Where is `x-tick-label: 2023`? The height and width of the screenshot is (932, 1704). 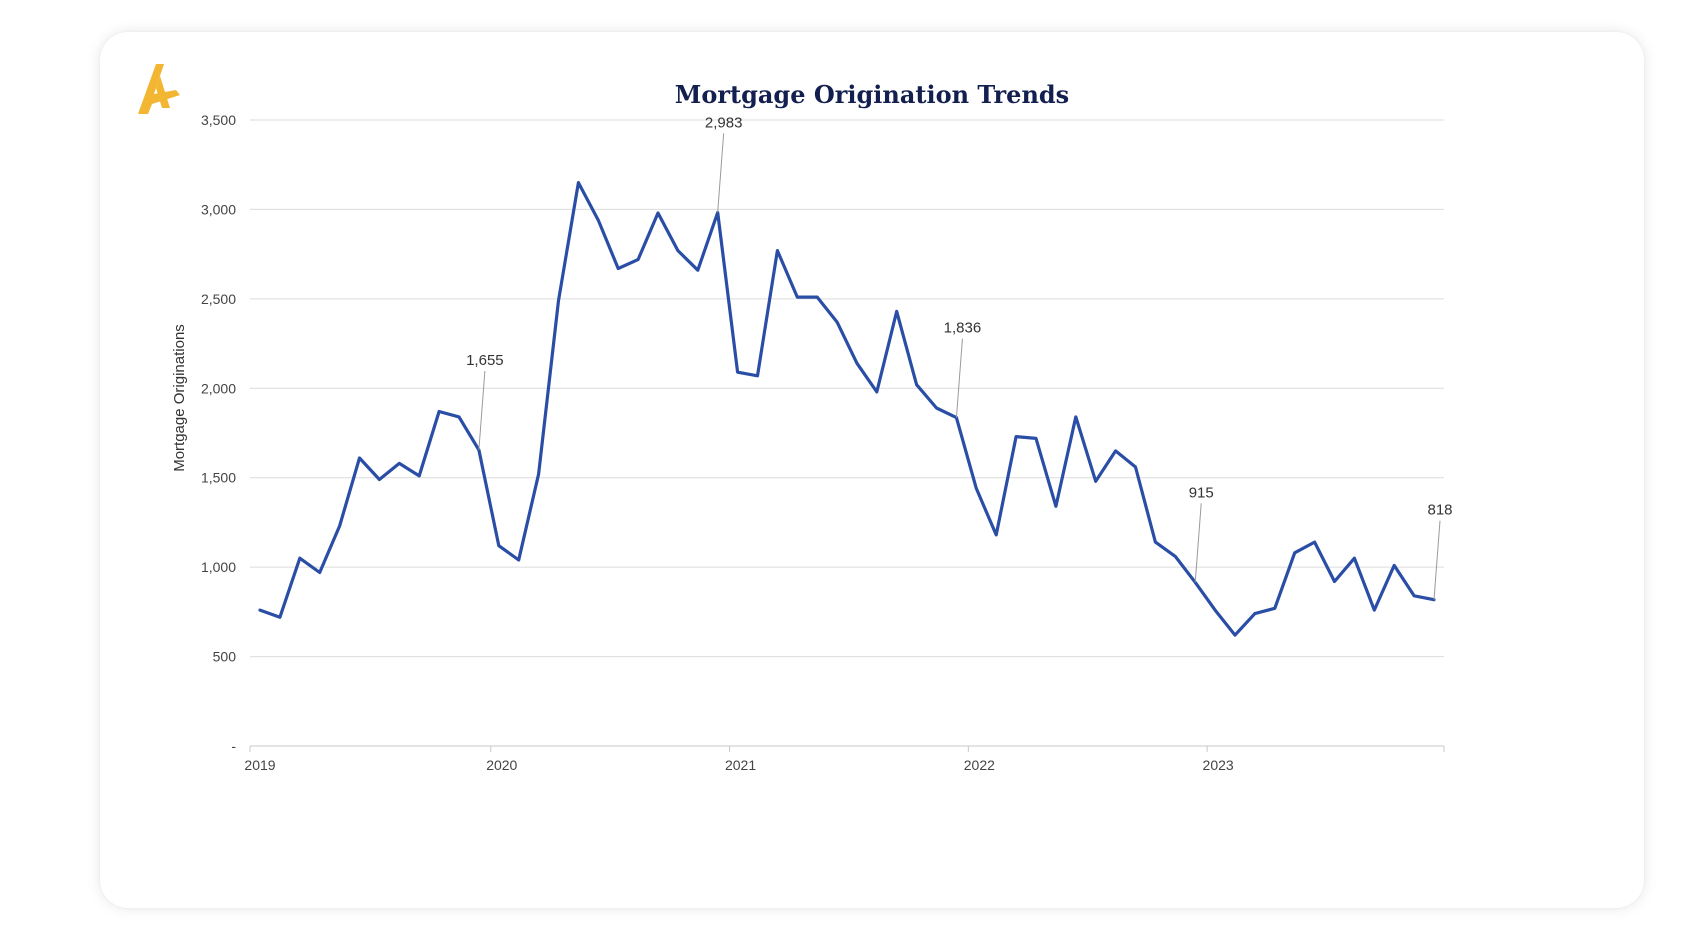
x-tick-label: 2023 is located at coordinates (1218, 765).